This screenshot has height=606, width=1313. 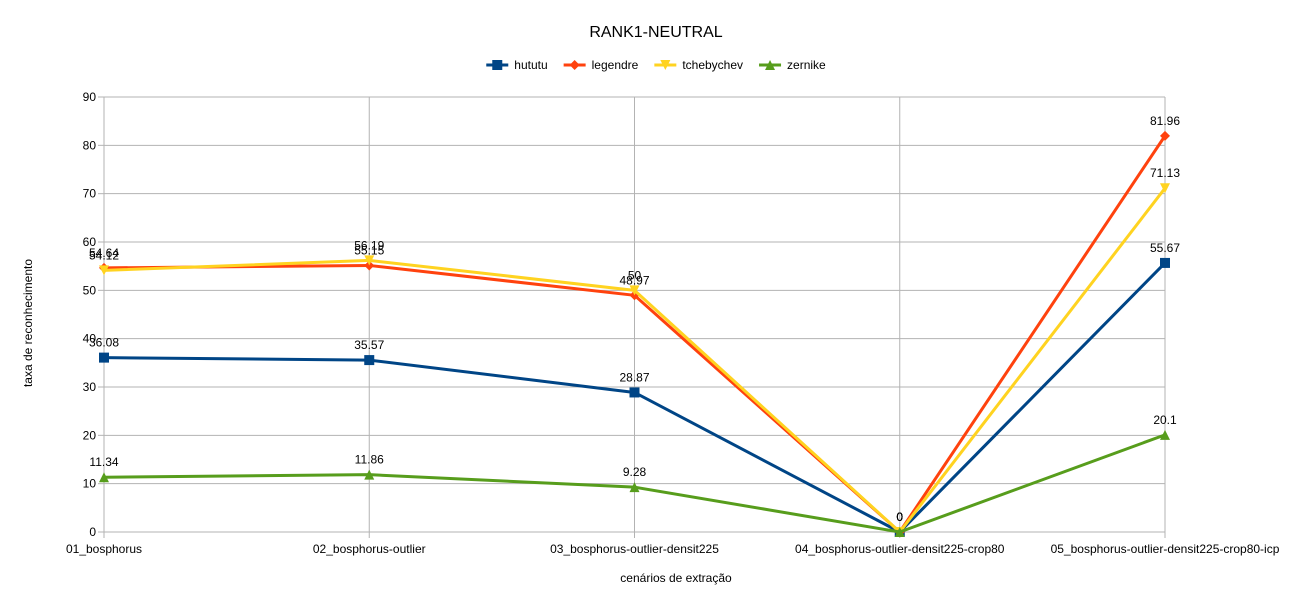 What do you see at coordinates (369, 250) in the screenshot?
I see `data-label: 55.15` at bounding box center [369, 250].